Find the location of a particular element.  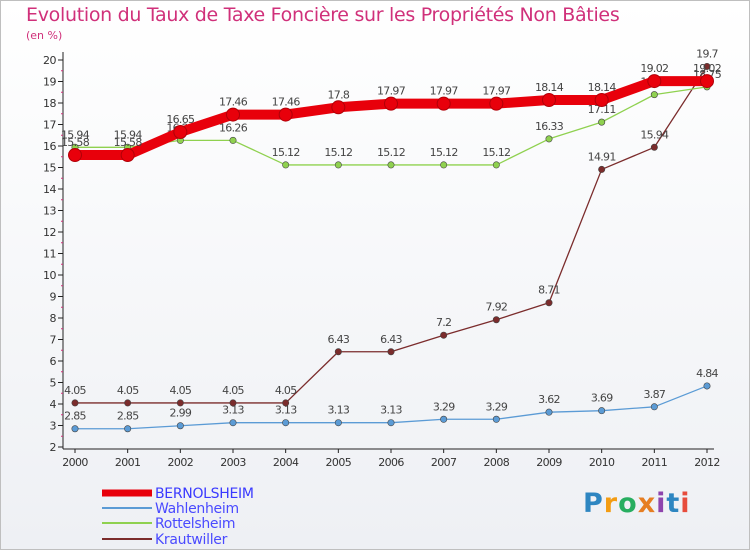

logo-letter: x is located at coordinates (647, 503).